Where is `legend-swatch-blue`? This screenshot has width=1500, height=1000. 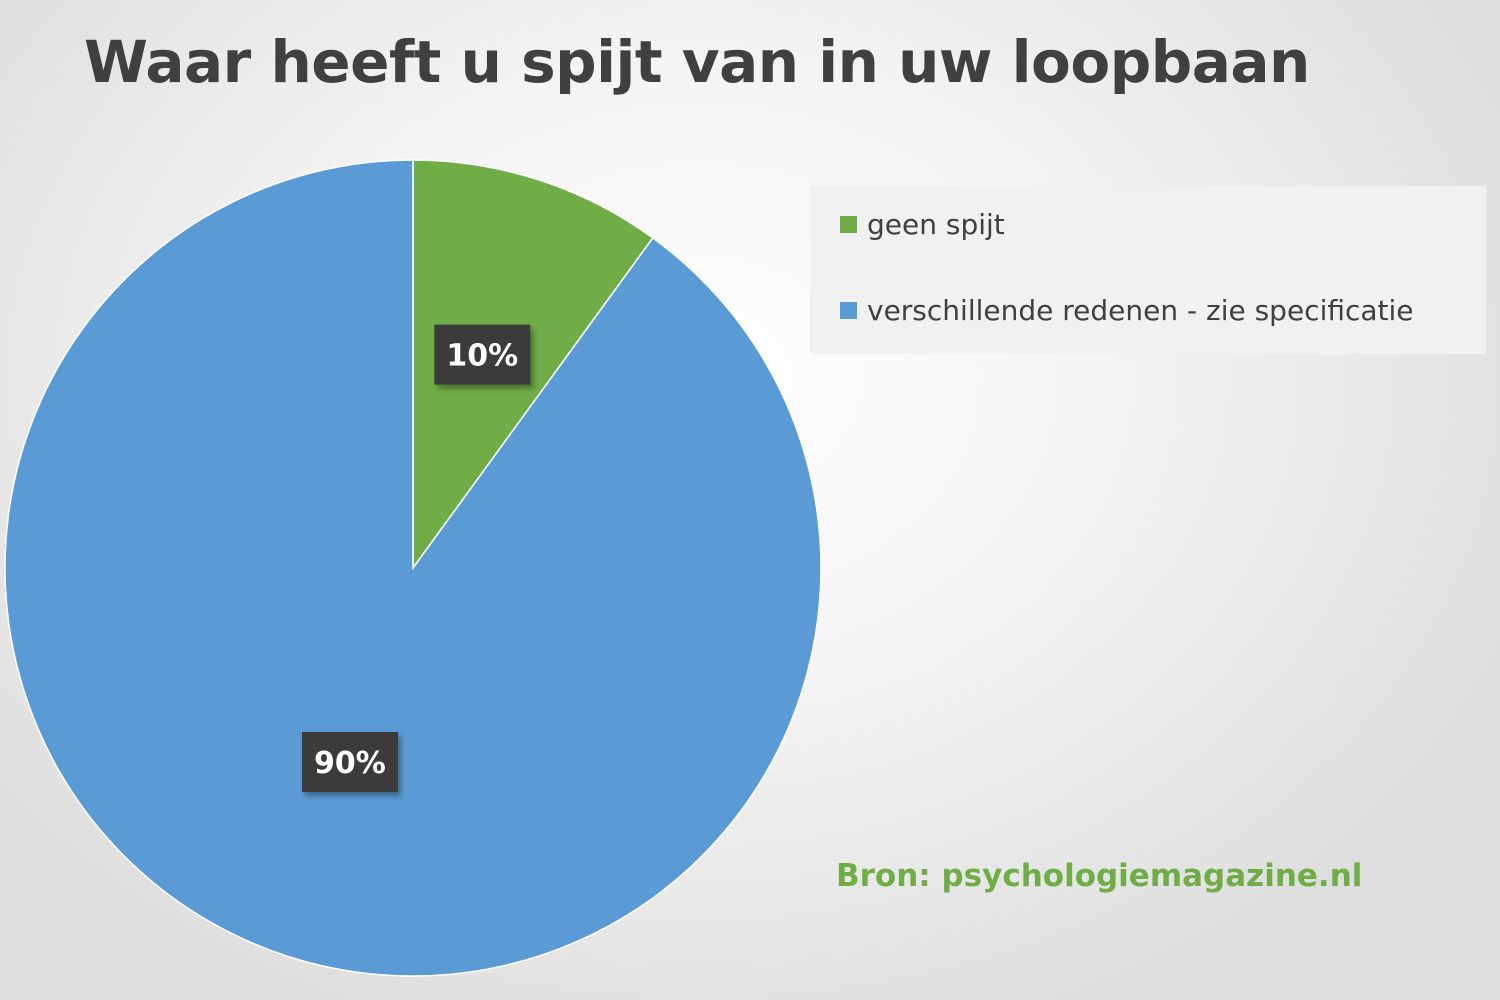 legend-swatch-blue is located at coordinates (848, 310).